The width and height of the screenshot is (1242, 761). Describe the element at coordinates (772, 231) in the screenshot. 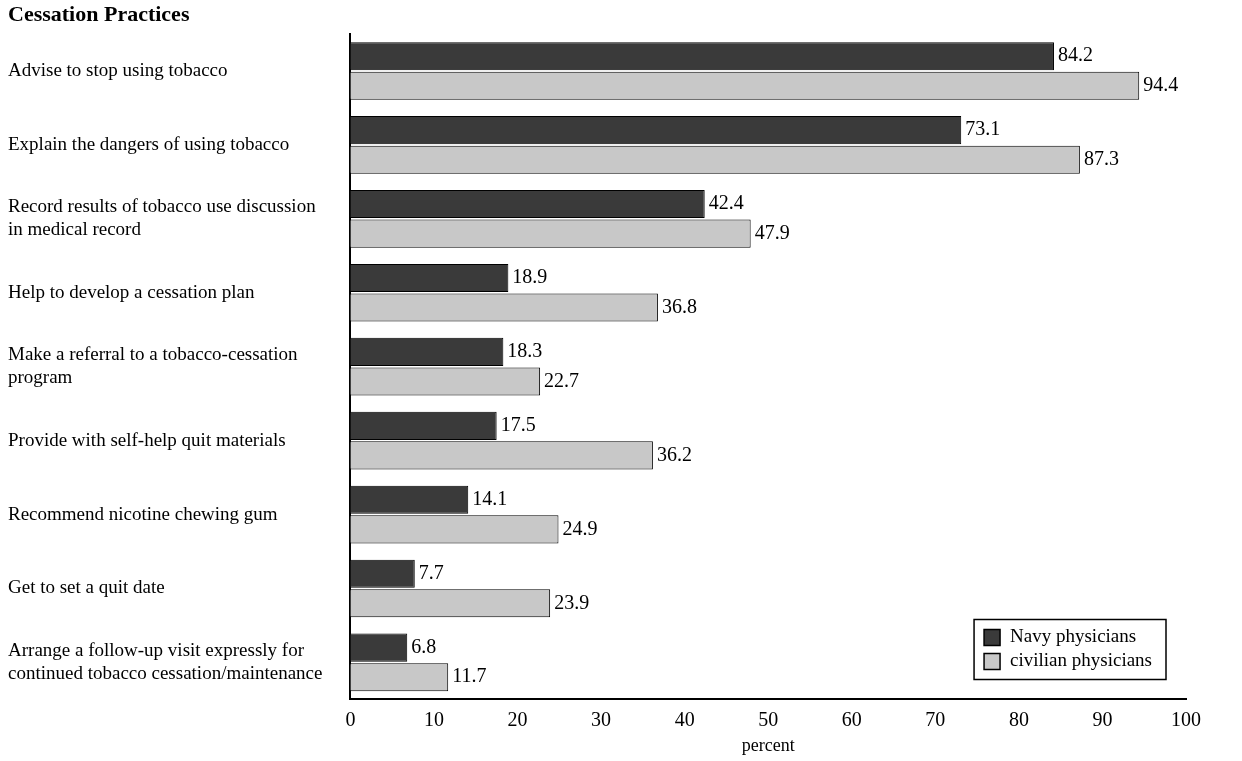

I see `data-label: 47.9` at that location.